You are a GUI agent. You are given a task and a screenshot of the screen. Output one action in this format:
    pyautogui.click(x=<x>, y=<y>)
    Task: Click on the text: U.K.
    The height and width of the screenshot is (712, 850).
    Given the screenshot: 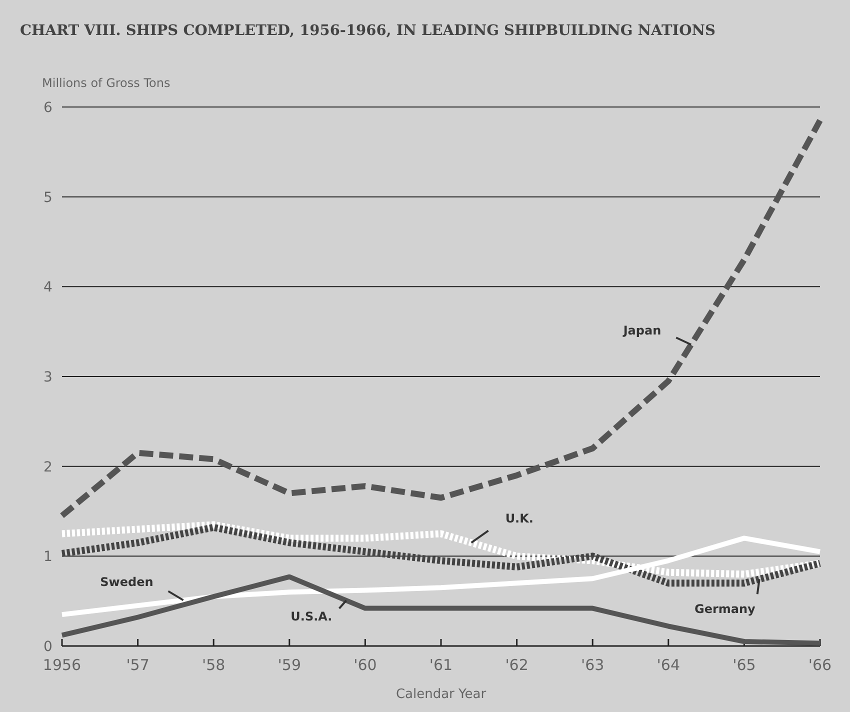 What is the action you would take?
    pyautogui.click(x=519, y=519)
    